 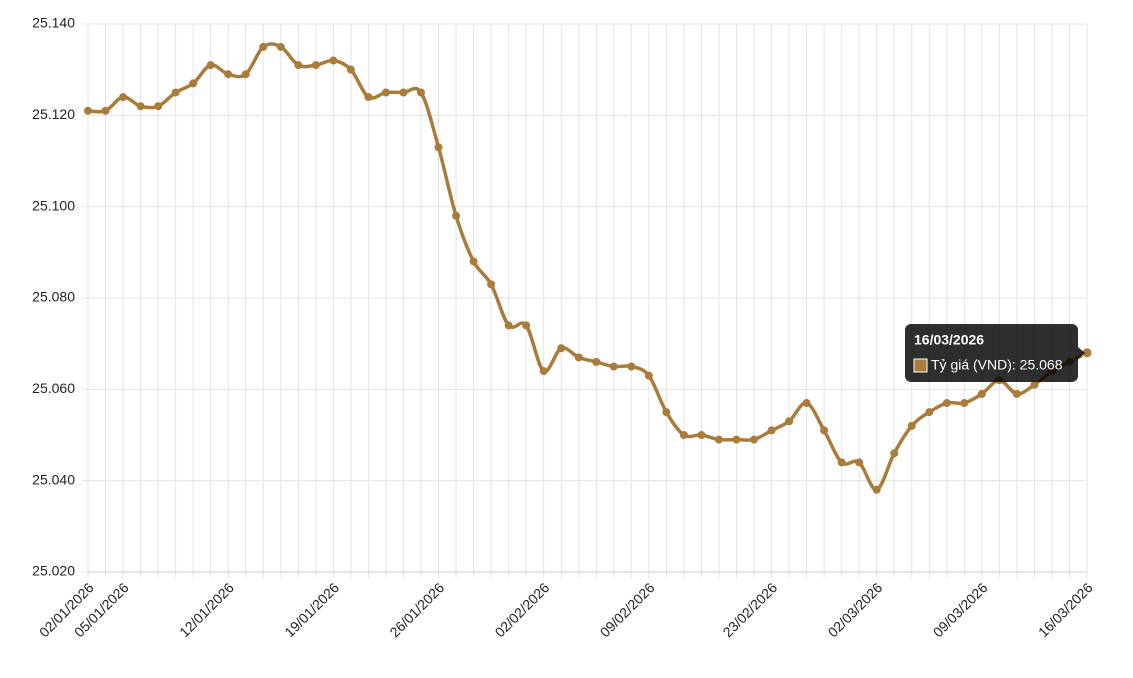 I want to click on y-tick-label: 25.080, so click(x=53, y=297).